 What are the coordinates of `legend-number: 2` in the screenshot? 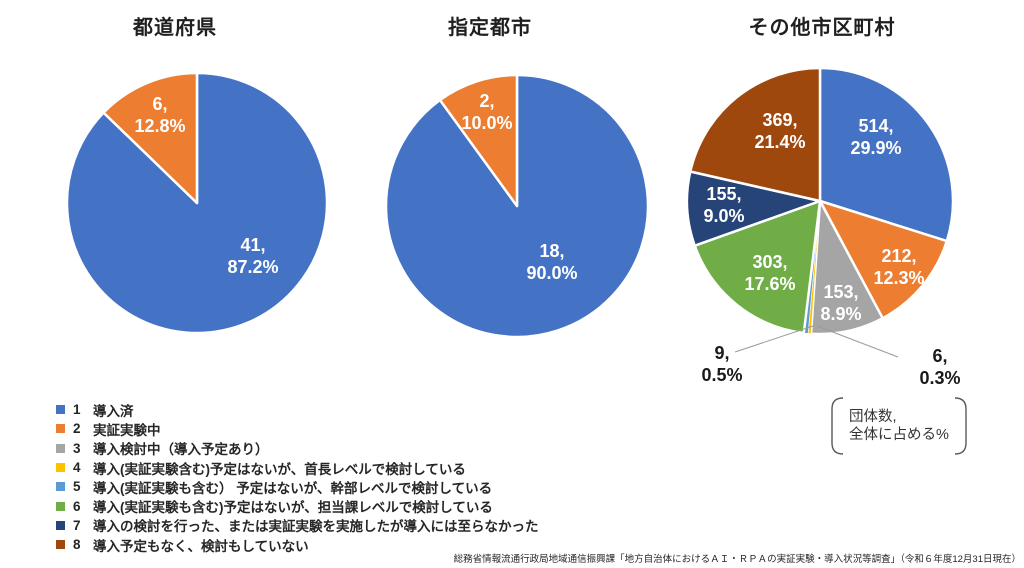 It's located at (77, 429).